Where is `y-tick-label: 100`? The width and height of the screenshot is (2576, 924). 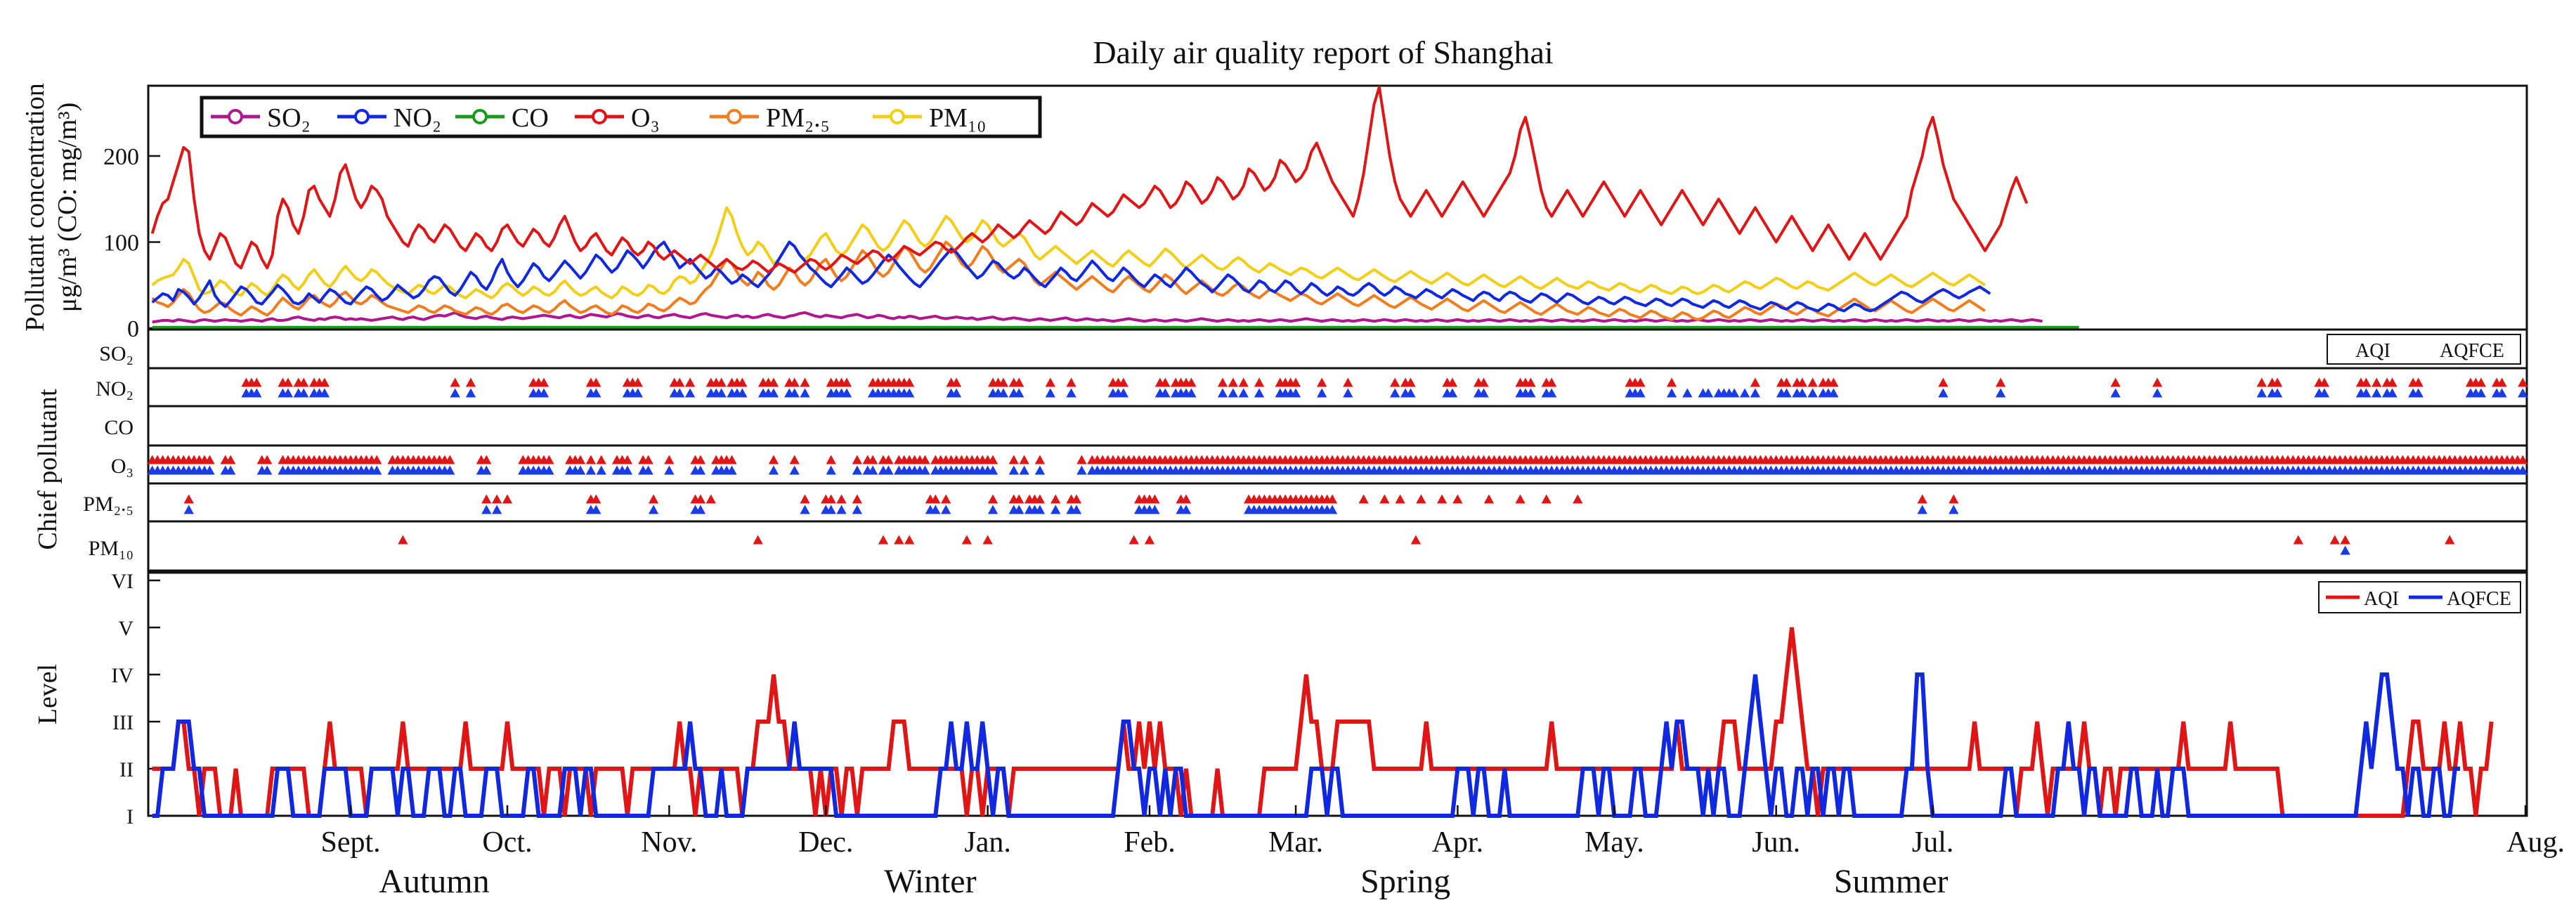 y-tick-label: 100 is located at coordinates (121, 243).